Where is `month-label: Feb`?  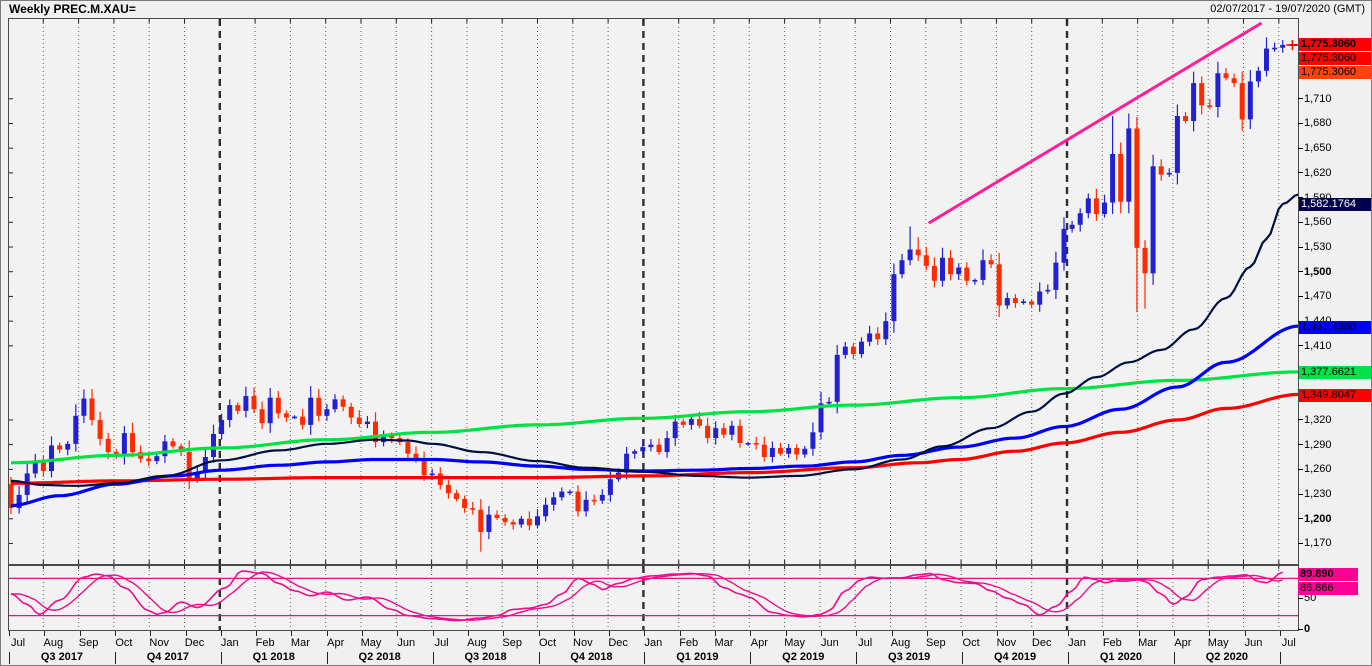 month-label: Feb is located at coordinates (689, 643).